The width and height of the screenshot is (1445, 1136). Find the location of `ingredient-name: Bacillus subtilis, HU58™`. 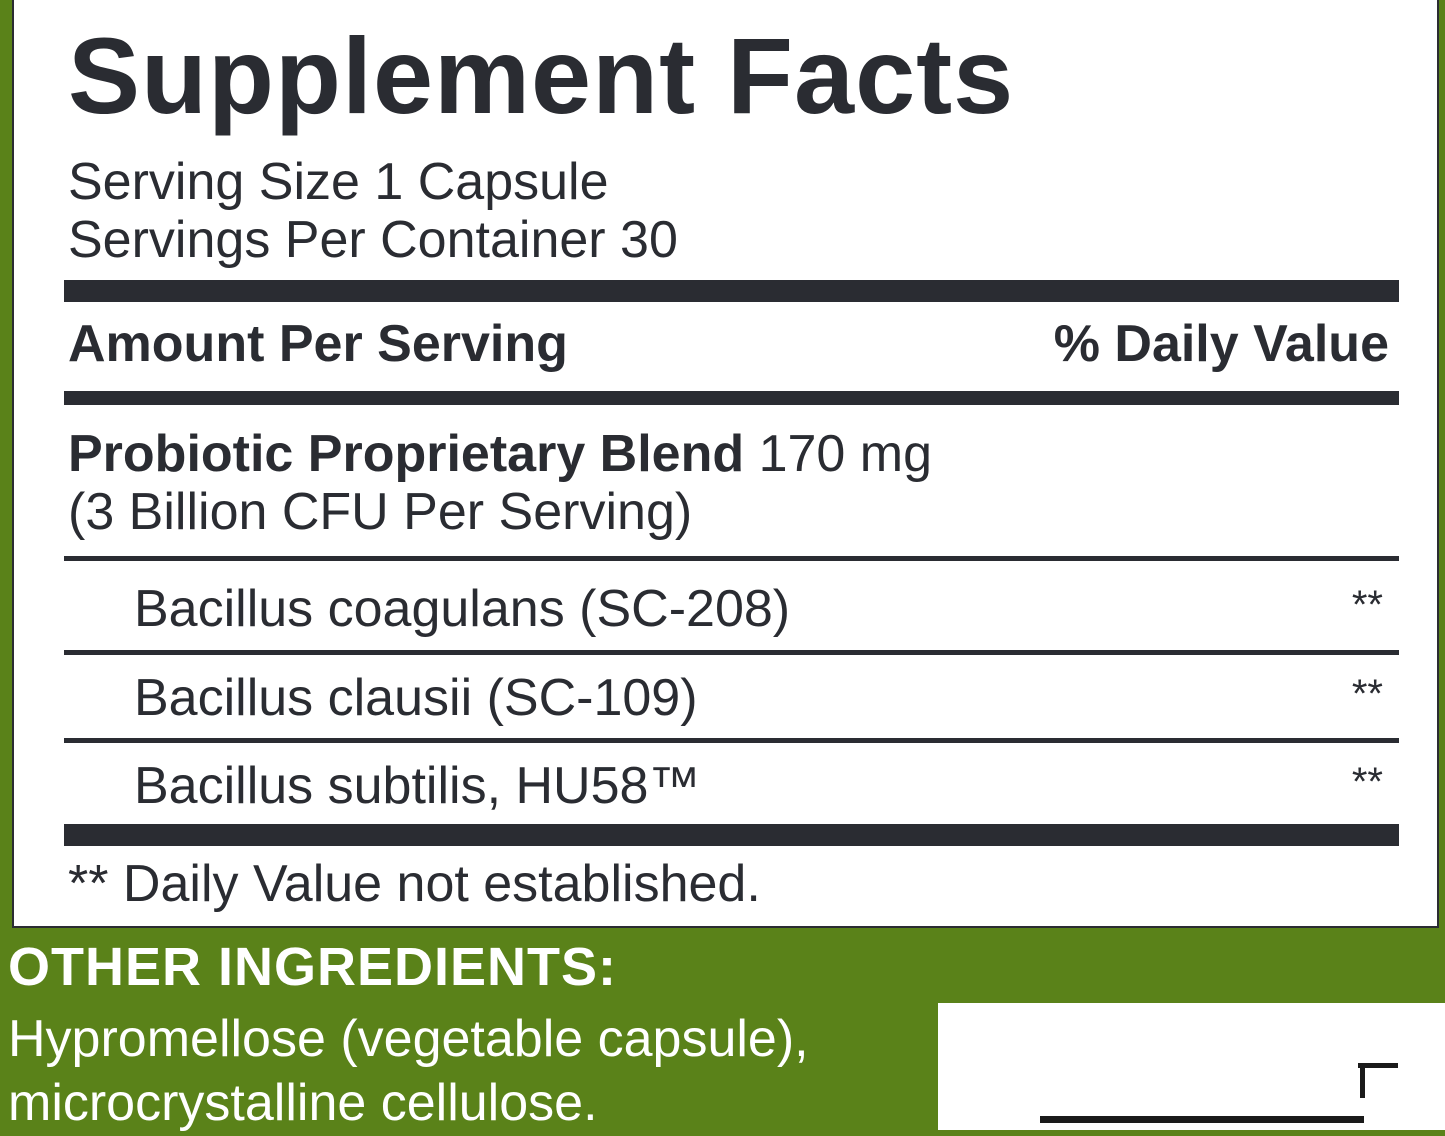

ingredient-name: Bacillus subtilis, HU58™ is located at coordinates (417, 786).